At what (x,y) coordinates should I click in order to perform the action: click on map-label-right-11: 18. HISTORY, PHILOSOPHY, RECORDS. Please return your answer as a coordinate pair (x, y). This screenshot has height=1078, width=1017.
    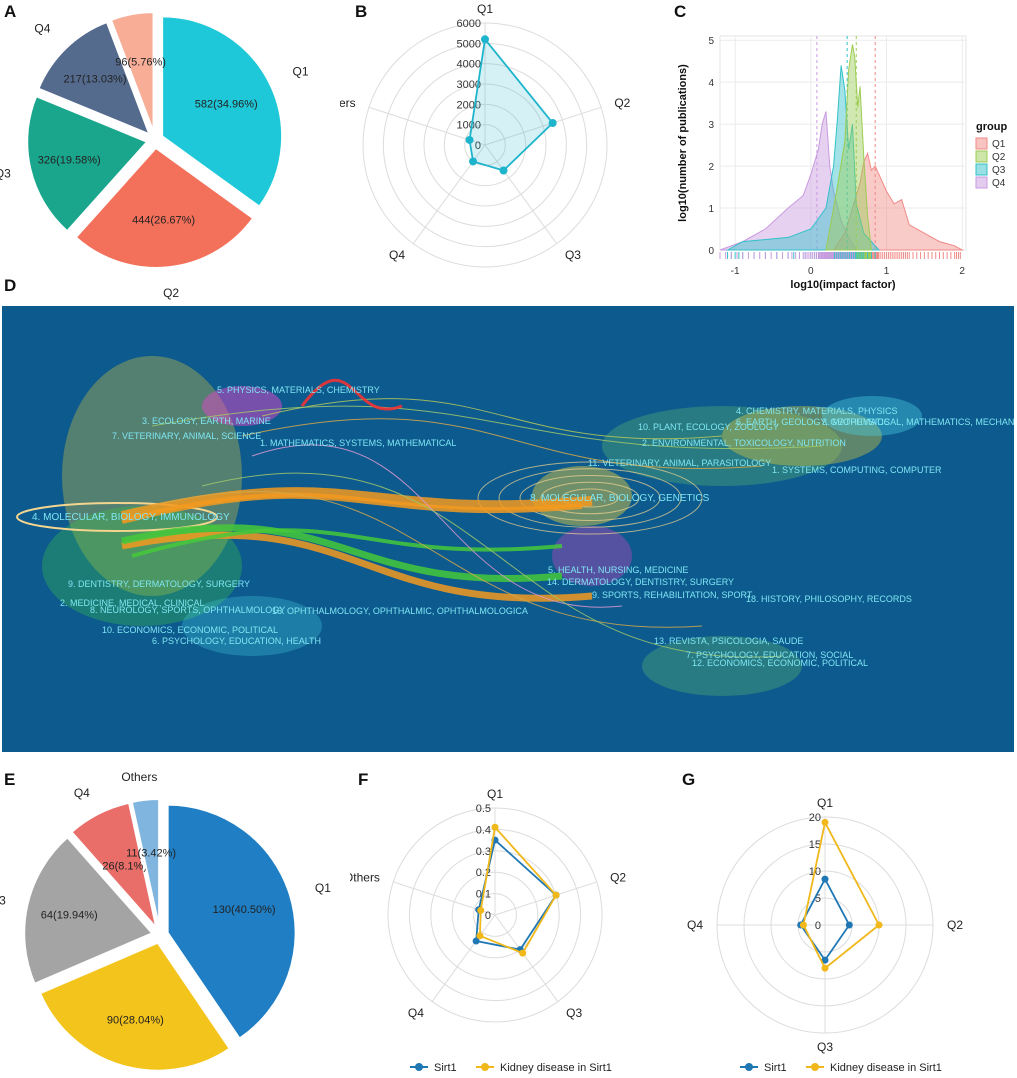
    Looking at the image, I should click on (829, 599).